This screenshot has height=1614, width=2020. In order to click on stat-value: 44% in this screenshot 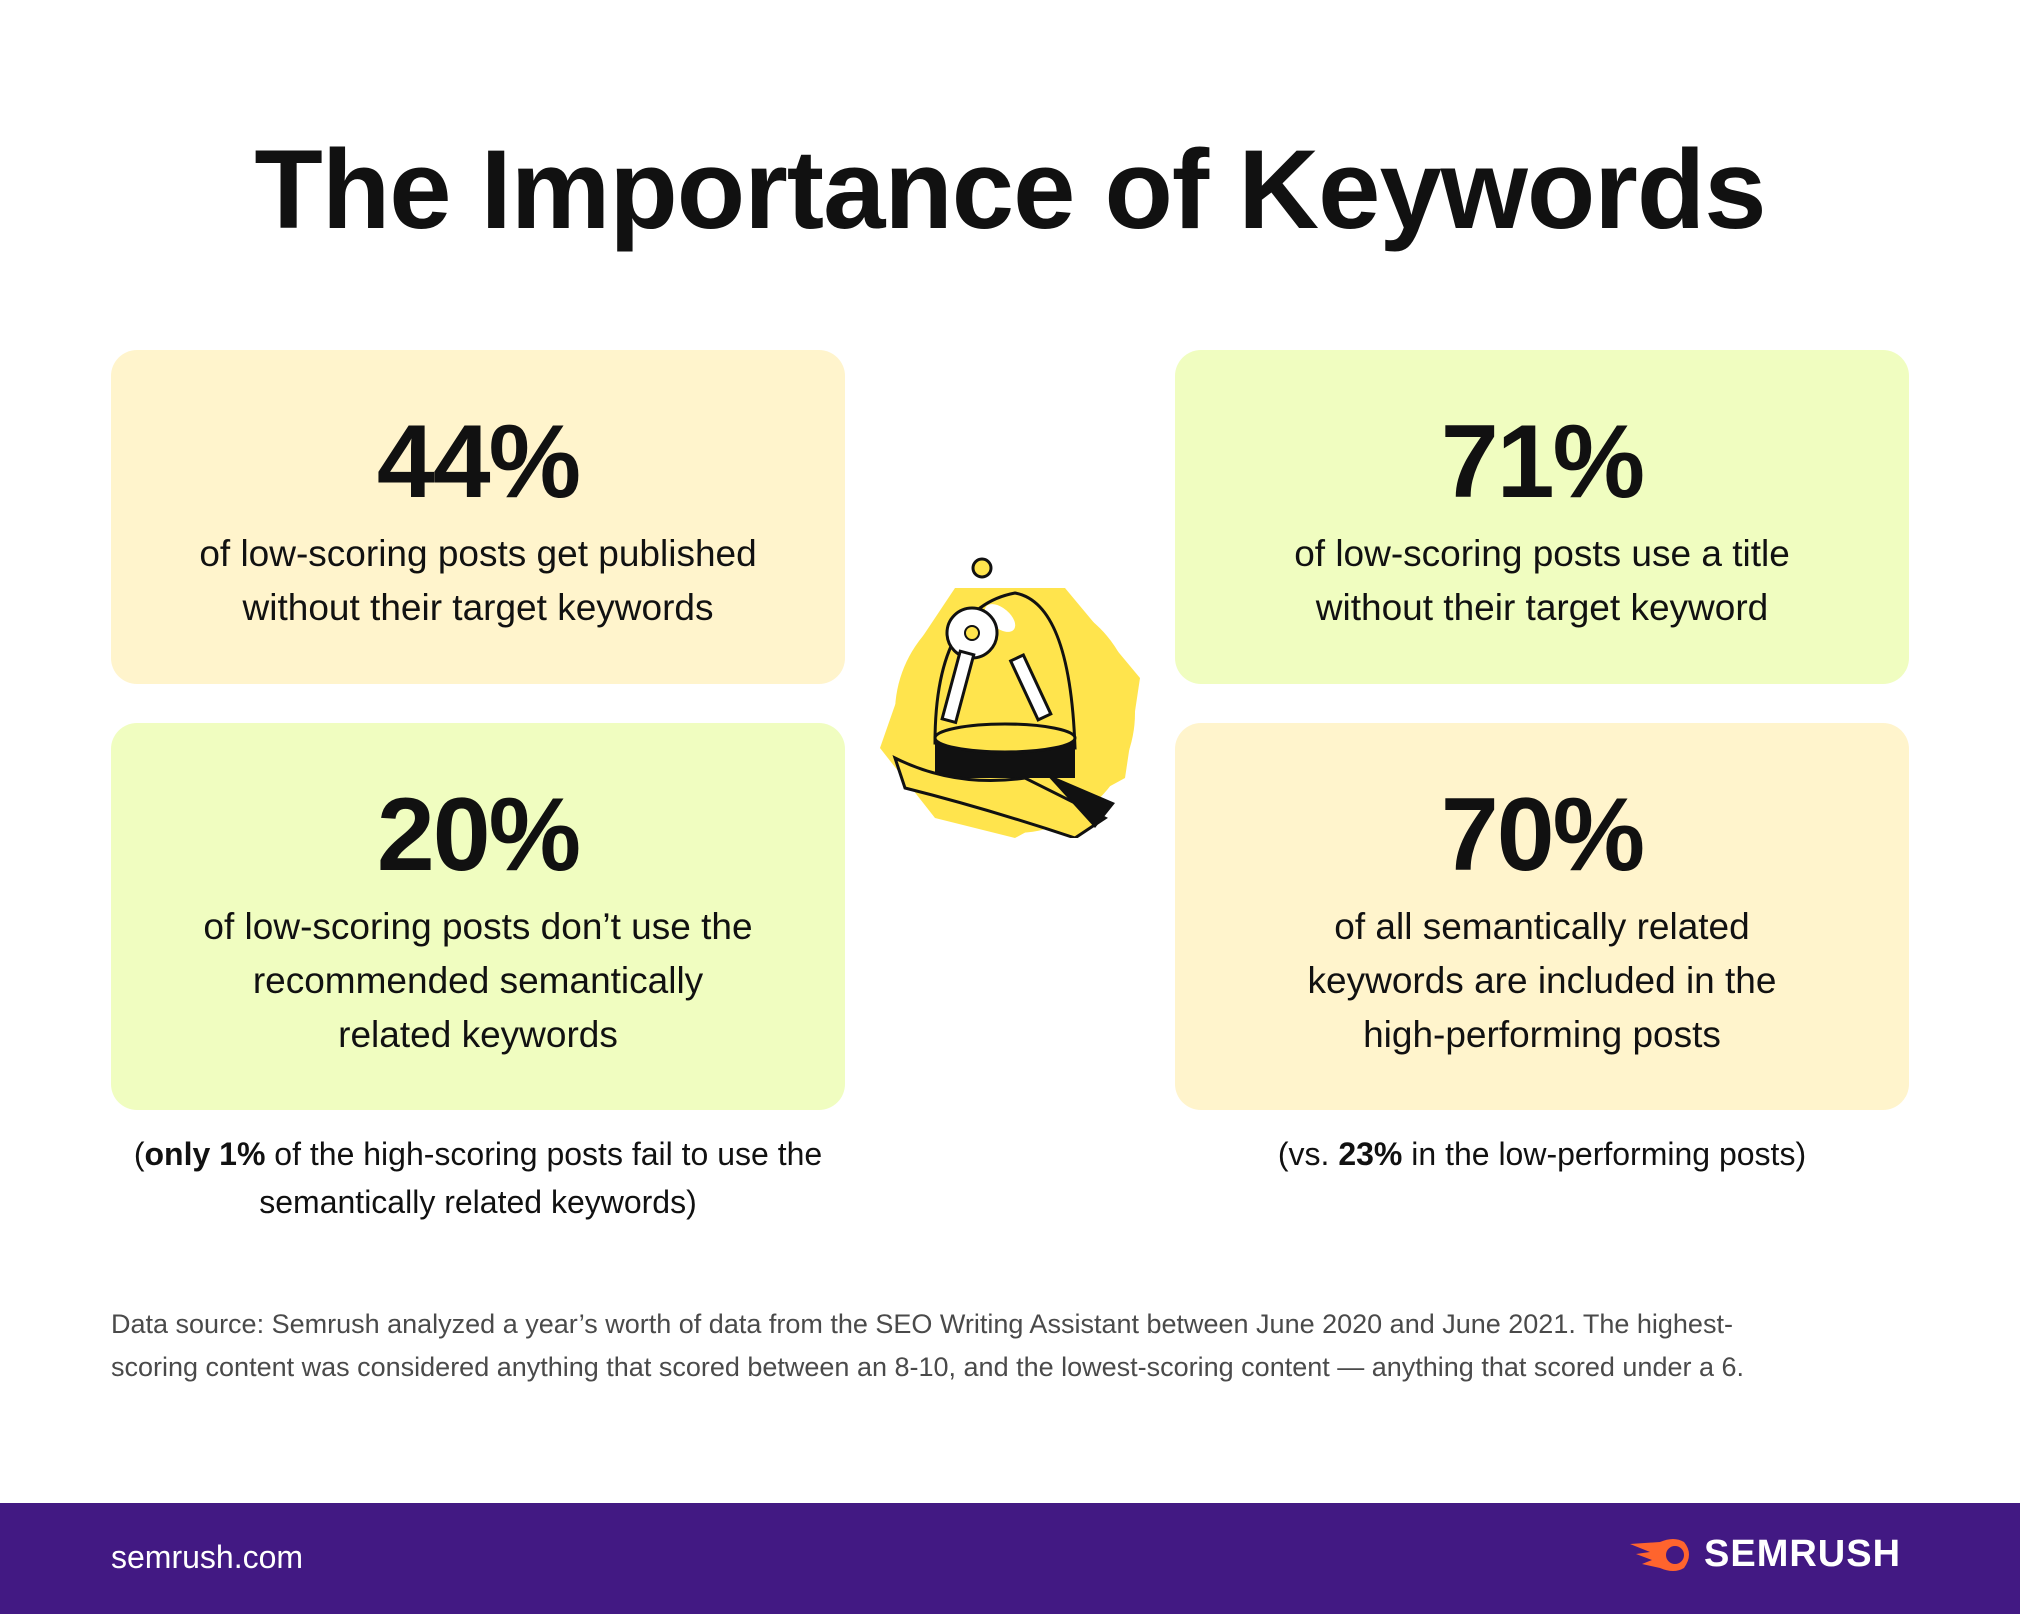, I will do `click(478, 462)`.